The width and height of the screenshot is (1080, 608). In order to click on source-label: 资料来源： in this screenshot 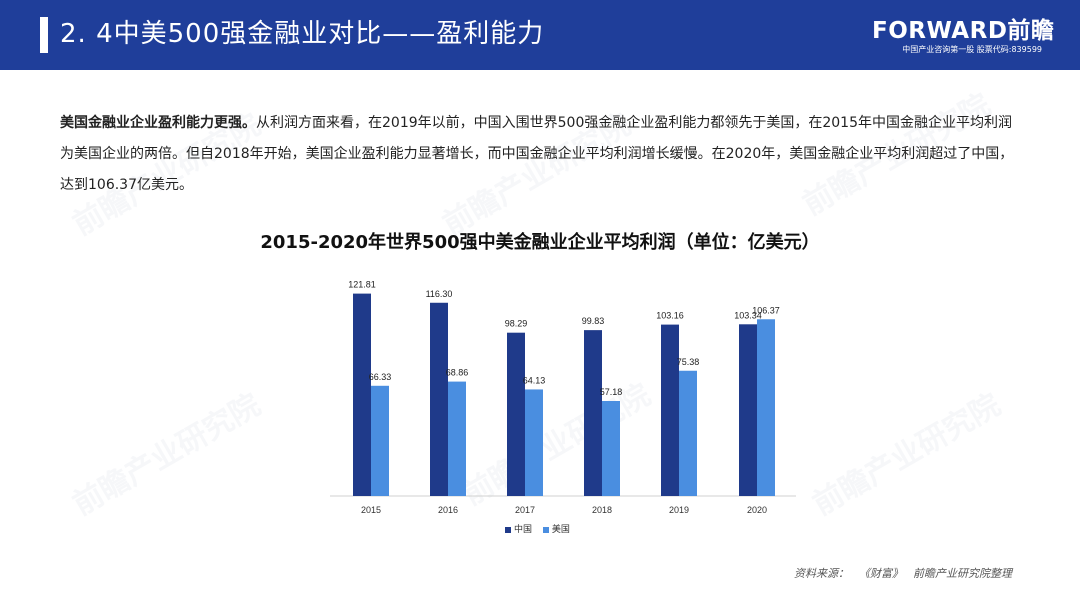, I will do `click(821, 573)`.